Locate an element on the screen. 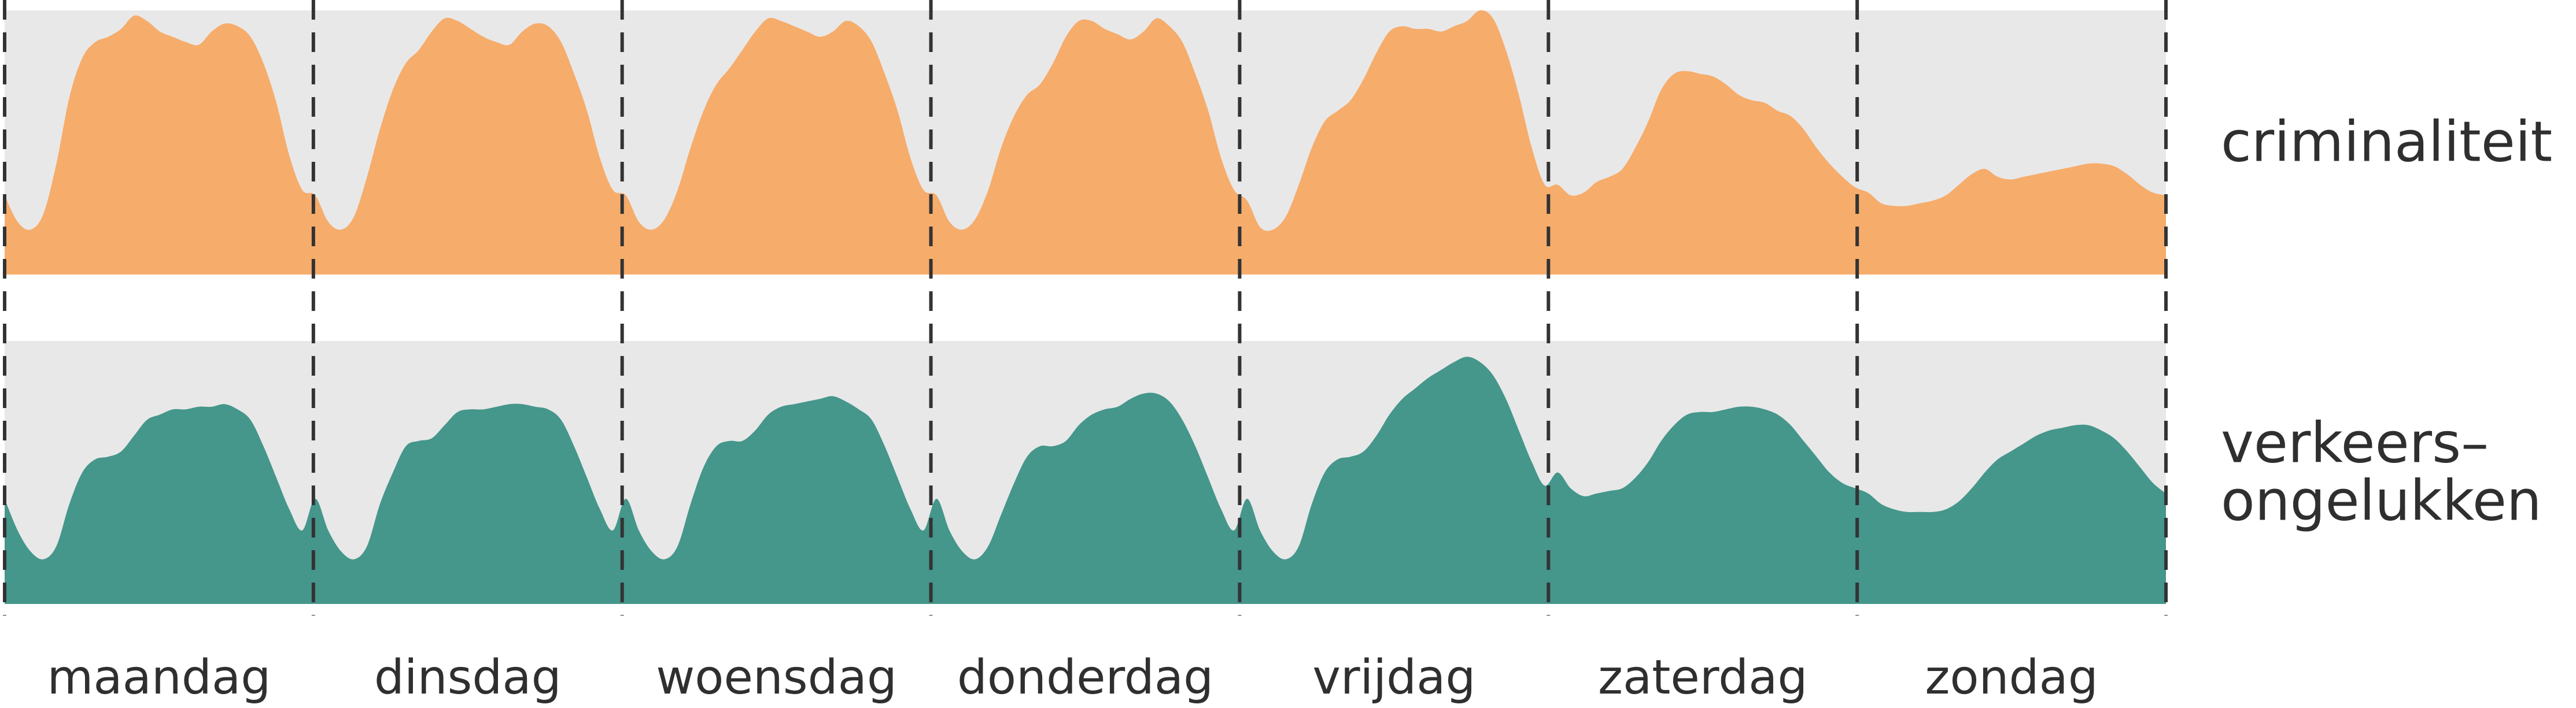  day-label-dinsdag: dinsdag is located at coordinates (468, 677).